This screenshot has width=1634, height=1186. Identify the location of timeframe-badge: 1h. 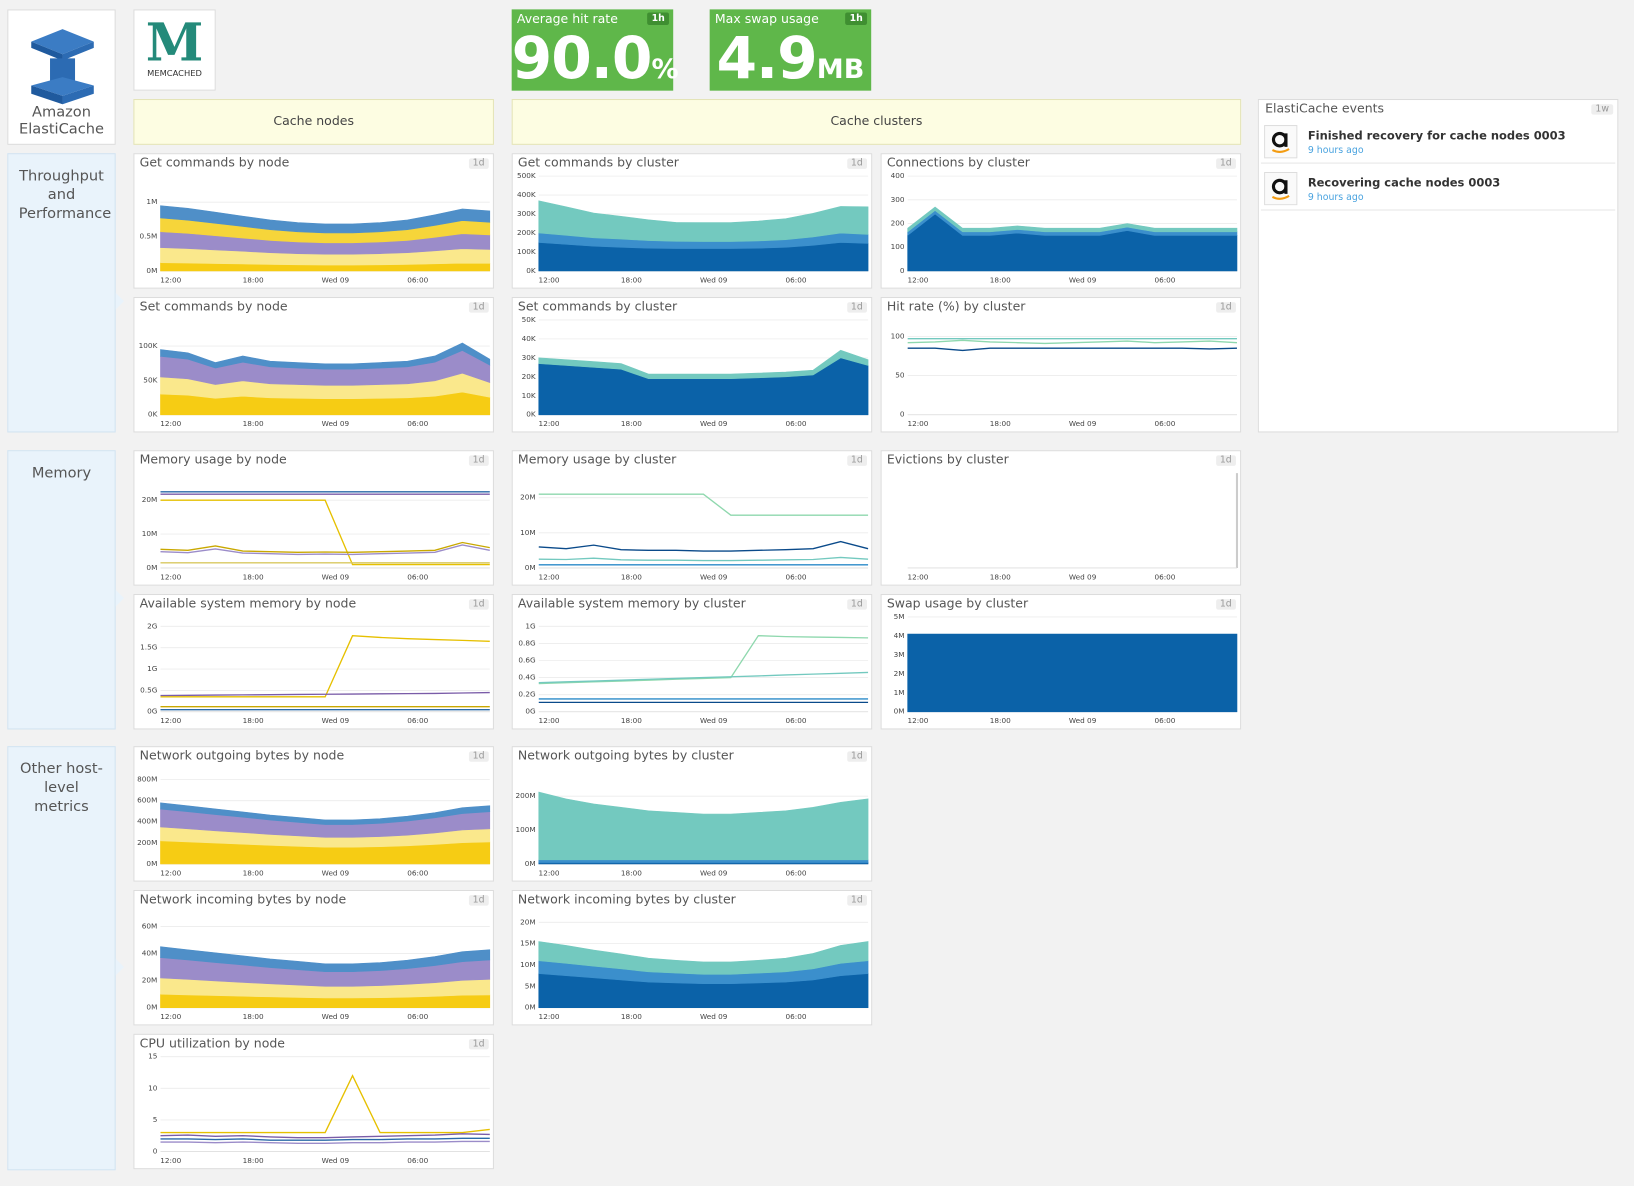
(658, 19).